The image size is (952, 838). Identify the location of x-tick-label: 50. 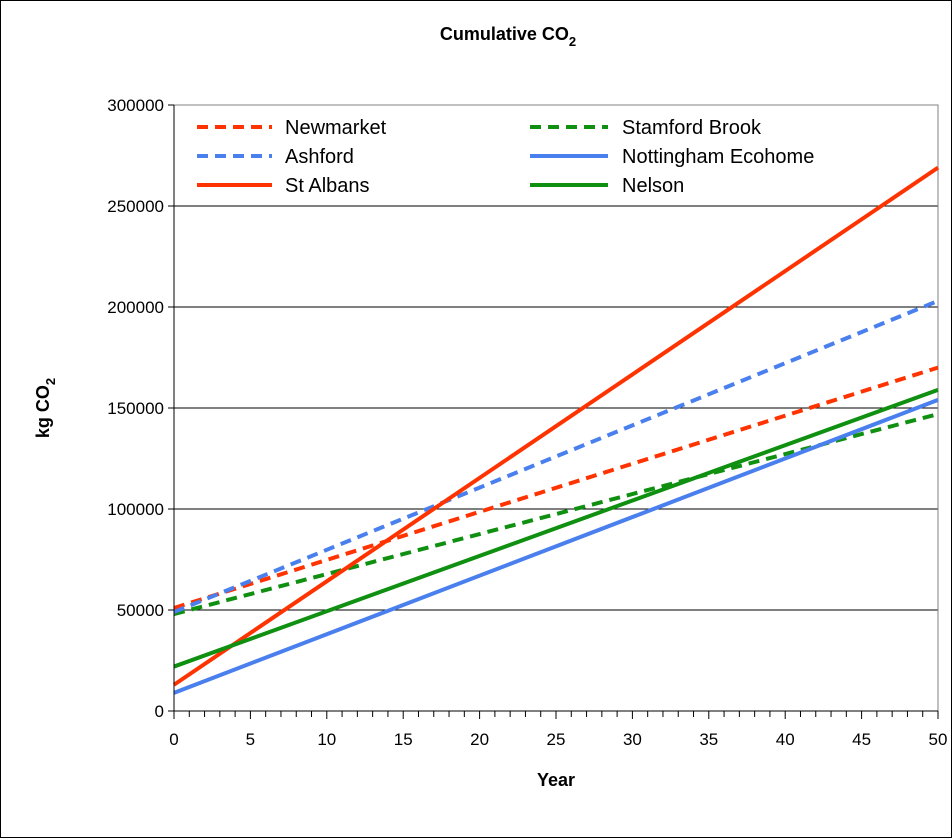
(938, 739).